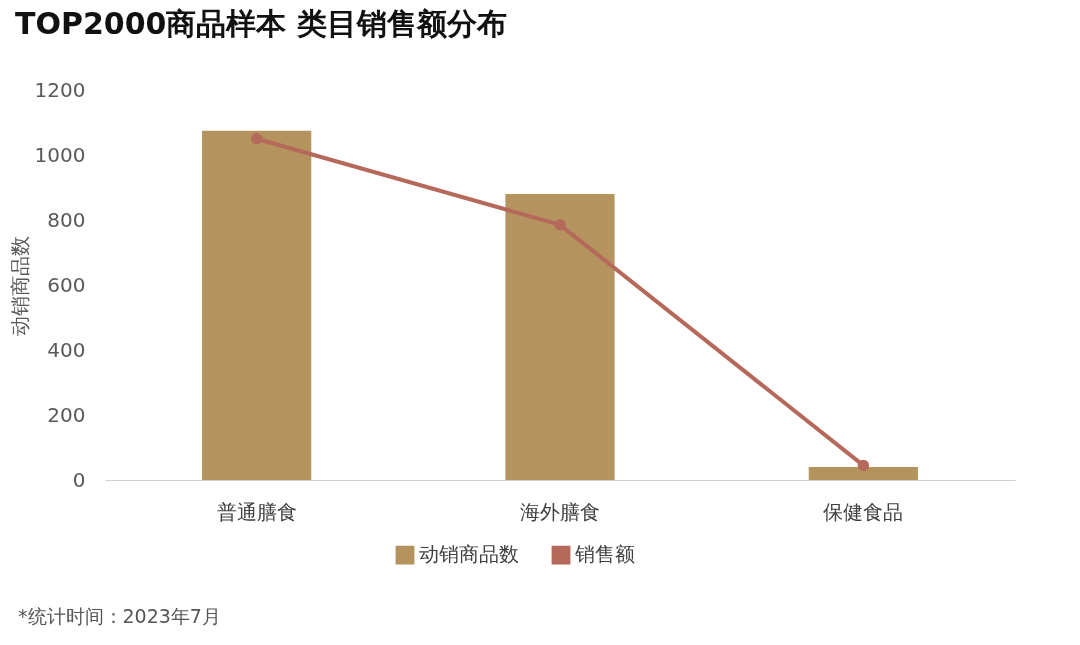 Image resolution: width=1080 pixels, height=645 pixels. I want to click on y-tick-label: 0, so click(79, 479).